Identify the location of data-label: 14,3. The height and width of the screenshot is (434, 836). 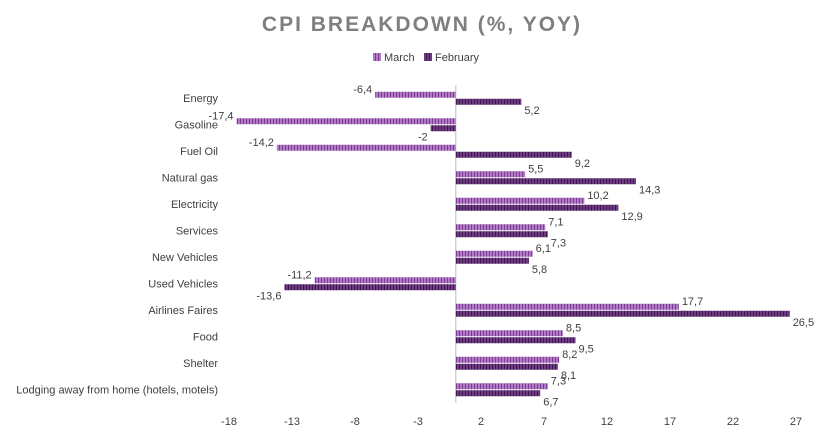
(649, 190).